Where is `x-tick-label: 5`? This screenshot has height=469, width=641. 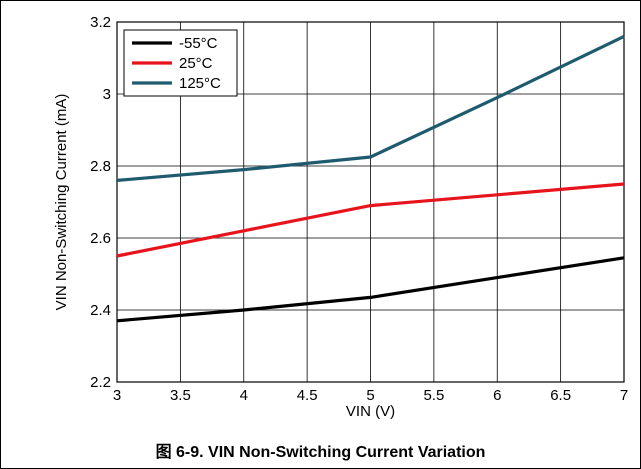 x-tick-label: 5 is located at coordinates (370, 395).